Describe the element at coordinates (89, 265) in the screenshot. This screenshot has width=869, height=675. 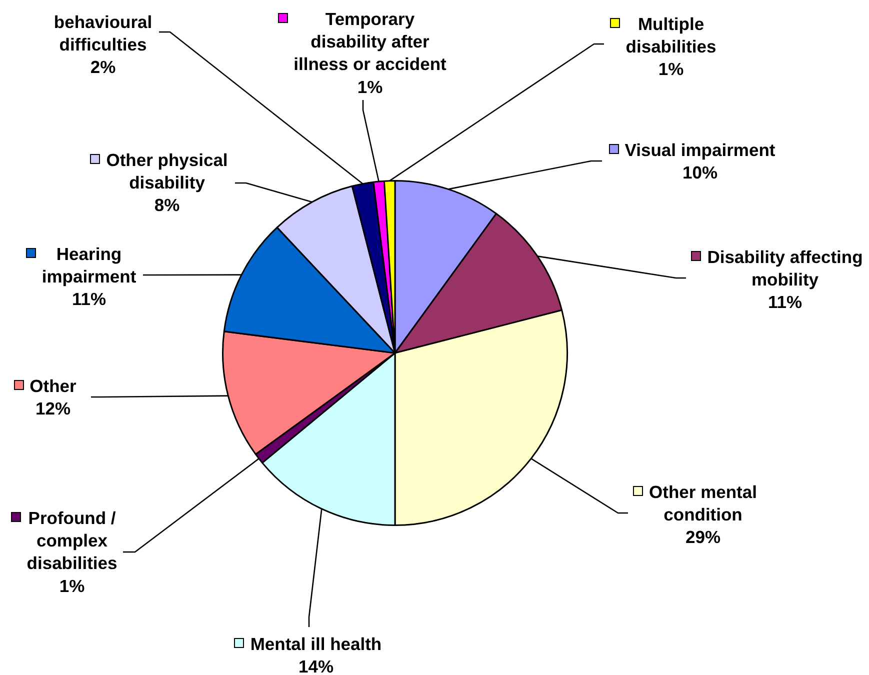
I see `legend-label: Hearing impairment` at that location.